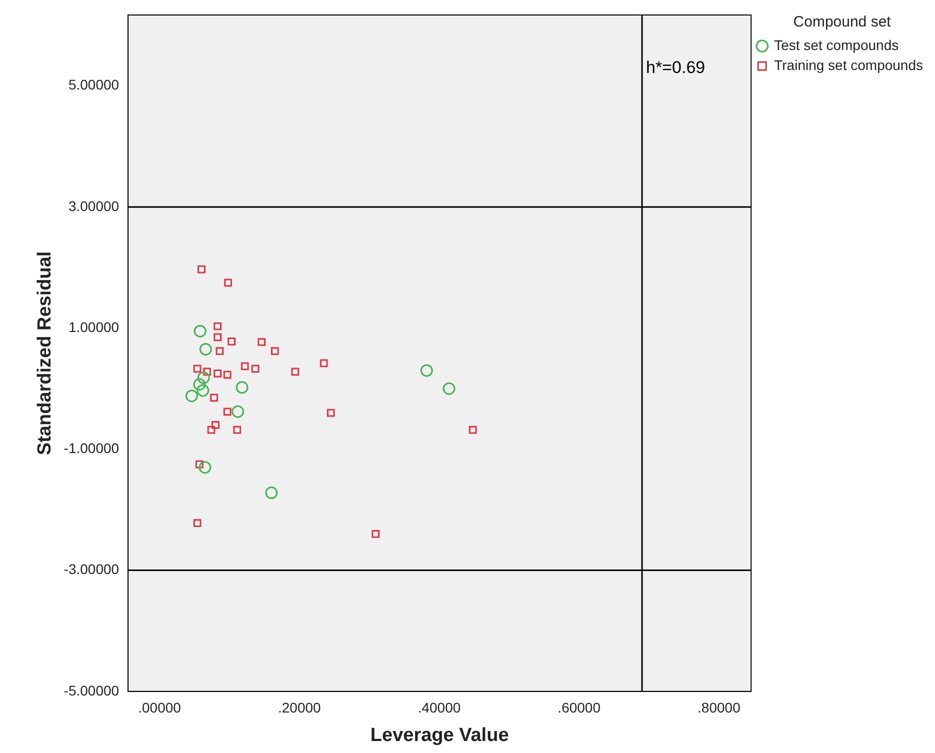 This screenshot has height=753, width=935. Describe the element at coordinates (836, 44) in the screenshot. I see `legend-label: Test set compounds` at that location.